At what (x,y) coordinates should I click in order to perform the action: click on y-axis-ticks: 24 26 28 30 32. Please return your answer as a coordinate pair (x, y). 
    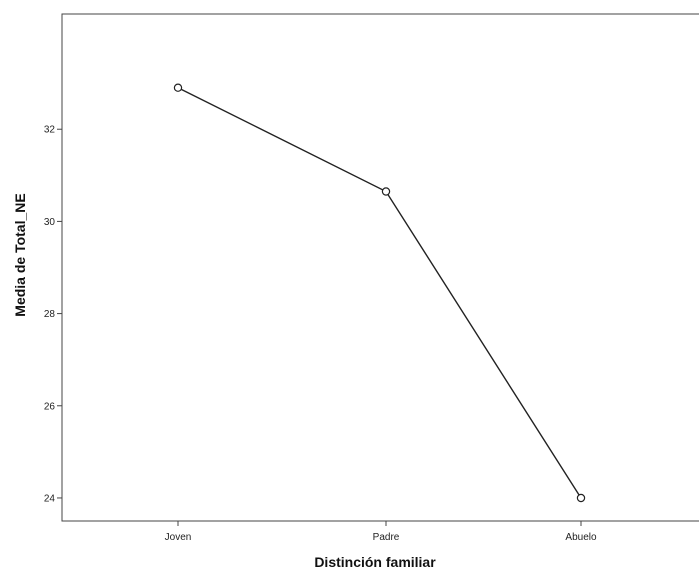
    Looking at the image, I should click on (53, 314).